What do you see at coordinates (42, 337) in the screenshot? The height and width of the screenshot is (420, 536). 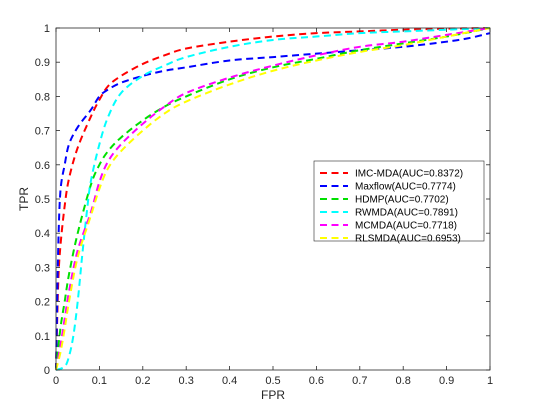 I see `y-tick-label: 0.1` at bounding box center [42, 337].